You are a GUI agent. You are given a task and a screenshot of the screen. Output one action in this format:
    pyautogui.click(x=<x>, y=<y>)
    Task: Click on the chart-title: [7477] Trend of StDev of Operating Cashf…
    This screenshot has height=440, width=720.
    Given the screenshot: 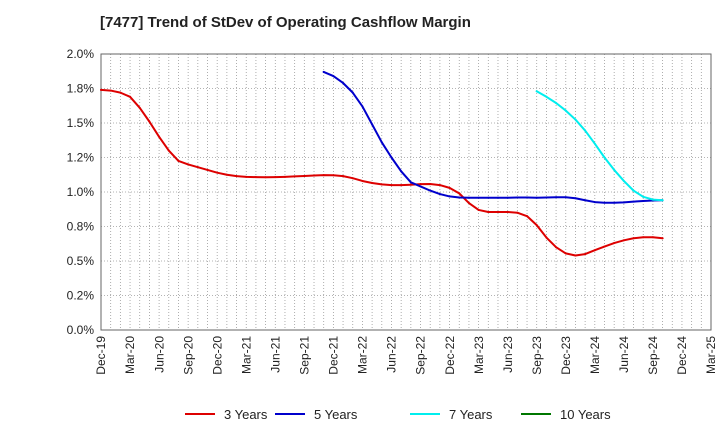 What is the action you would take?
    pyautogui.click(x=285, y=22)
    